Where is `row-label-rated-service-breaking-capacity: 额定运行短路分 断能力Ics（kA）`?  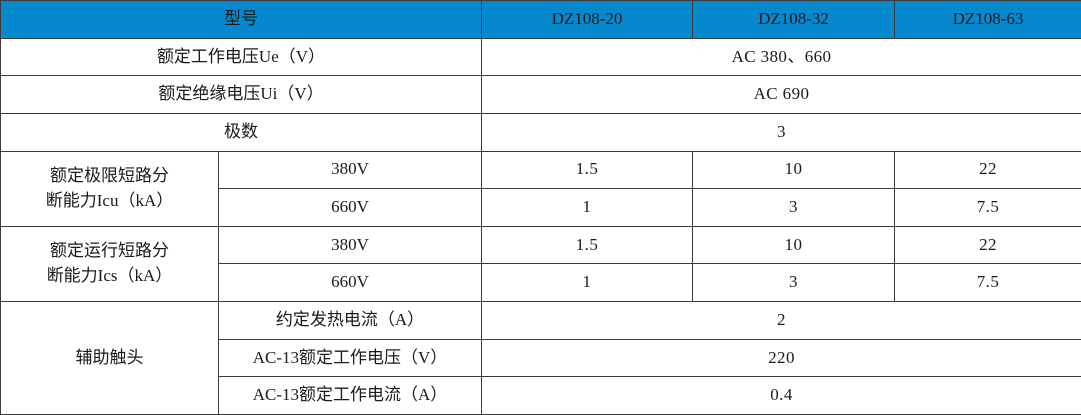
row-label-rated-service-breaking-capacity: 额定运行短路分 断能力Ics（kA） is located at coordinates (109, 264).